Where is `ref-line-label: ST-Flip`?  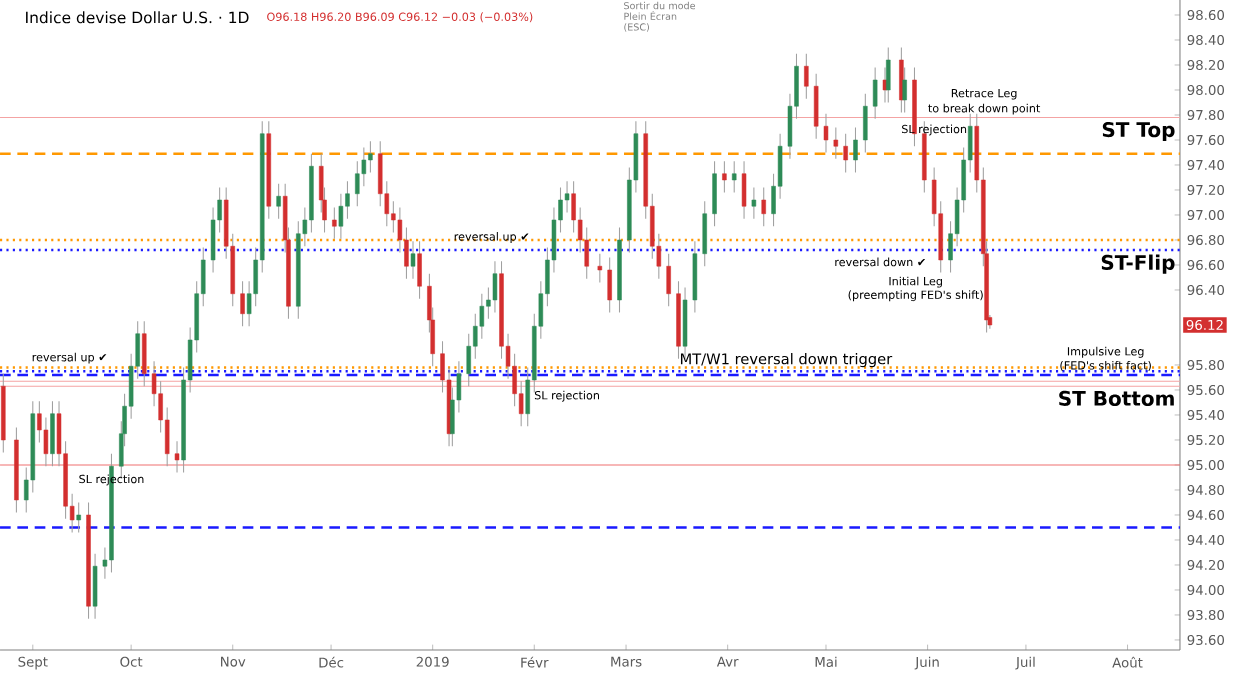
ref-line-label: ST-Flip is located at coordinates (1138, 264).